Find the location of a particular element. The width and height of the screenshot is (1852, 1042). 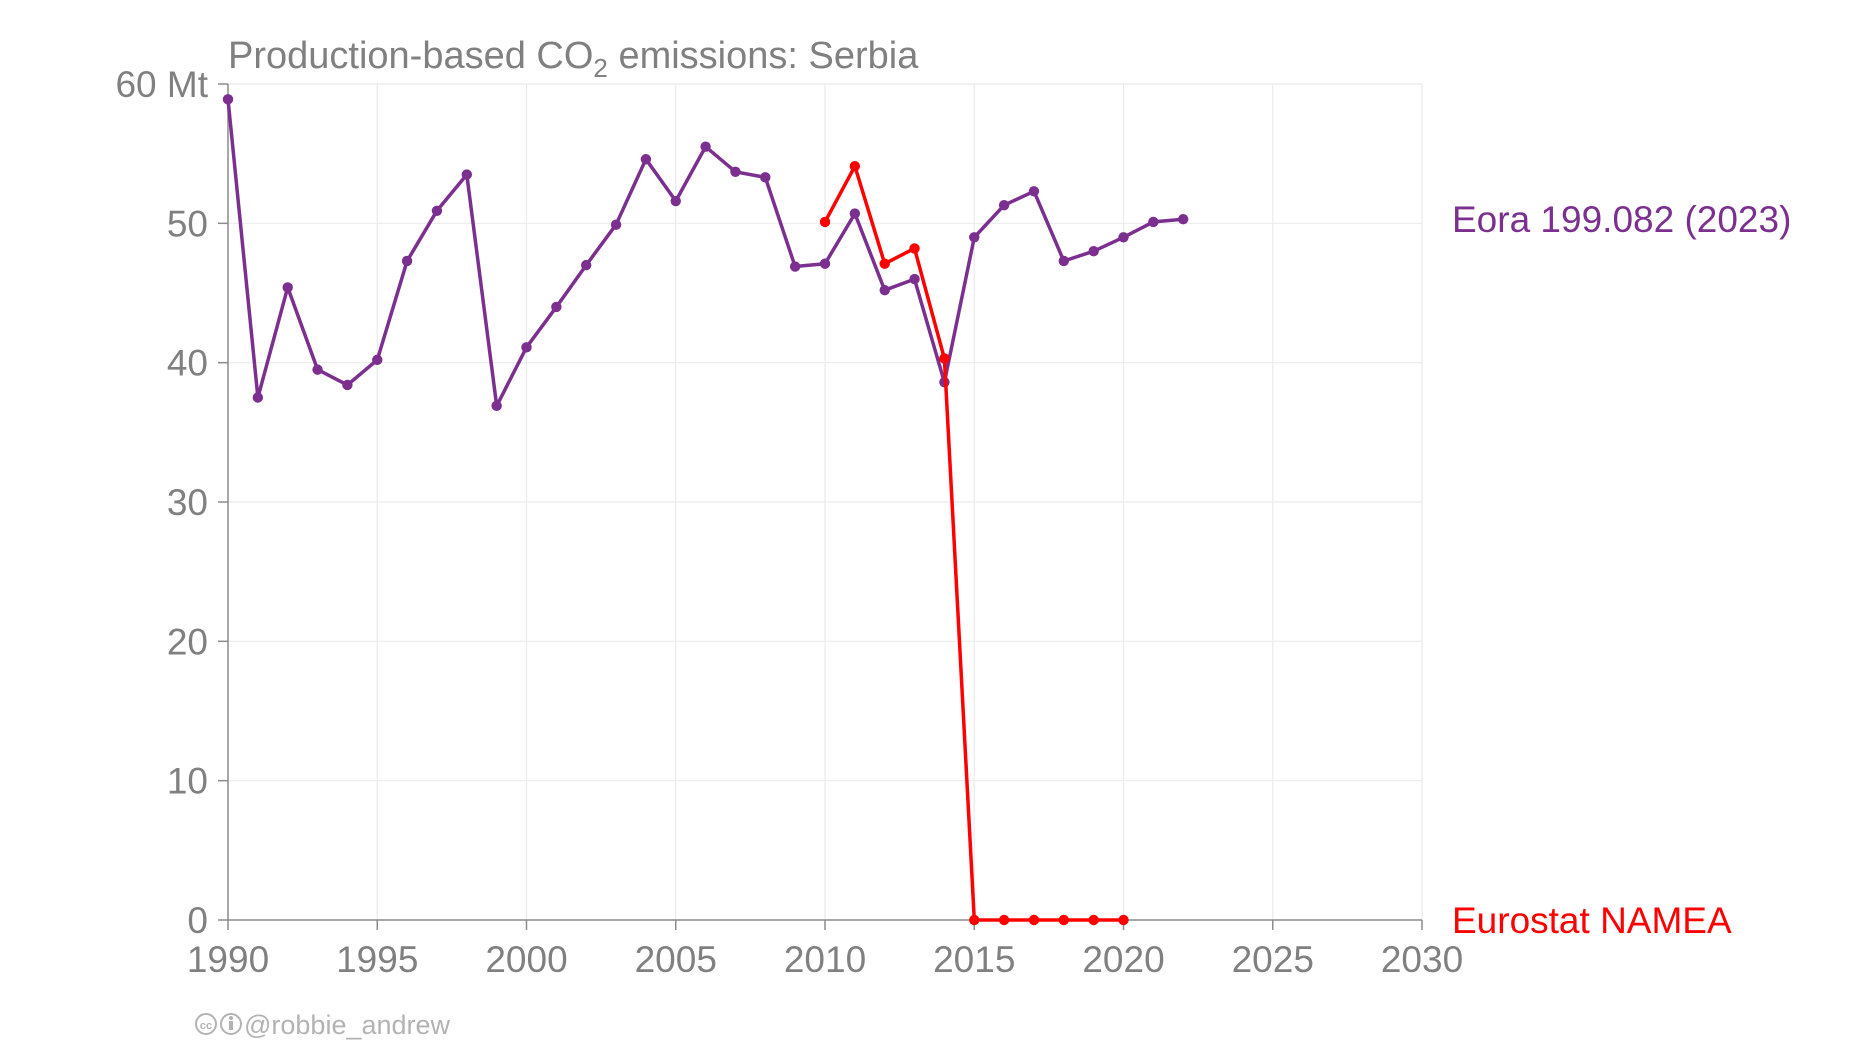

y-tick-label: 50 is located at coordinates (187, 223).